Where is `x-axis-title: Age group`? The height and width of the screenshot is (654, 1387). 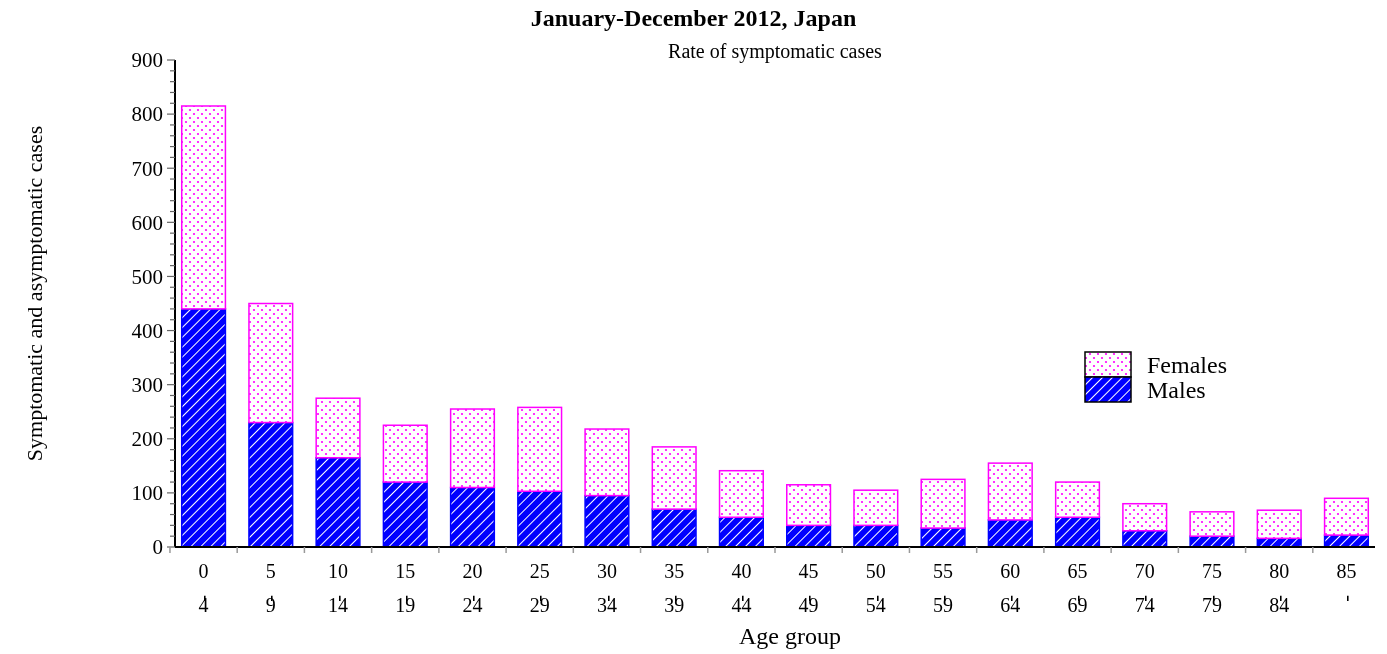
x-axis-title: Age group is located at coordinates (790, 636).